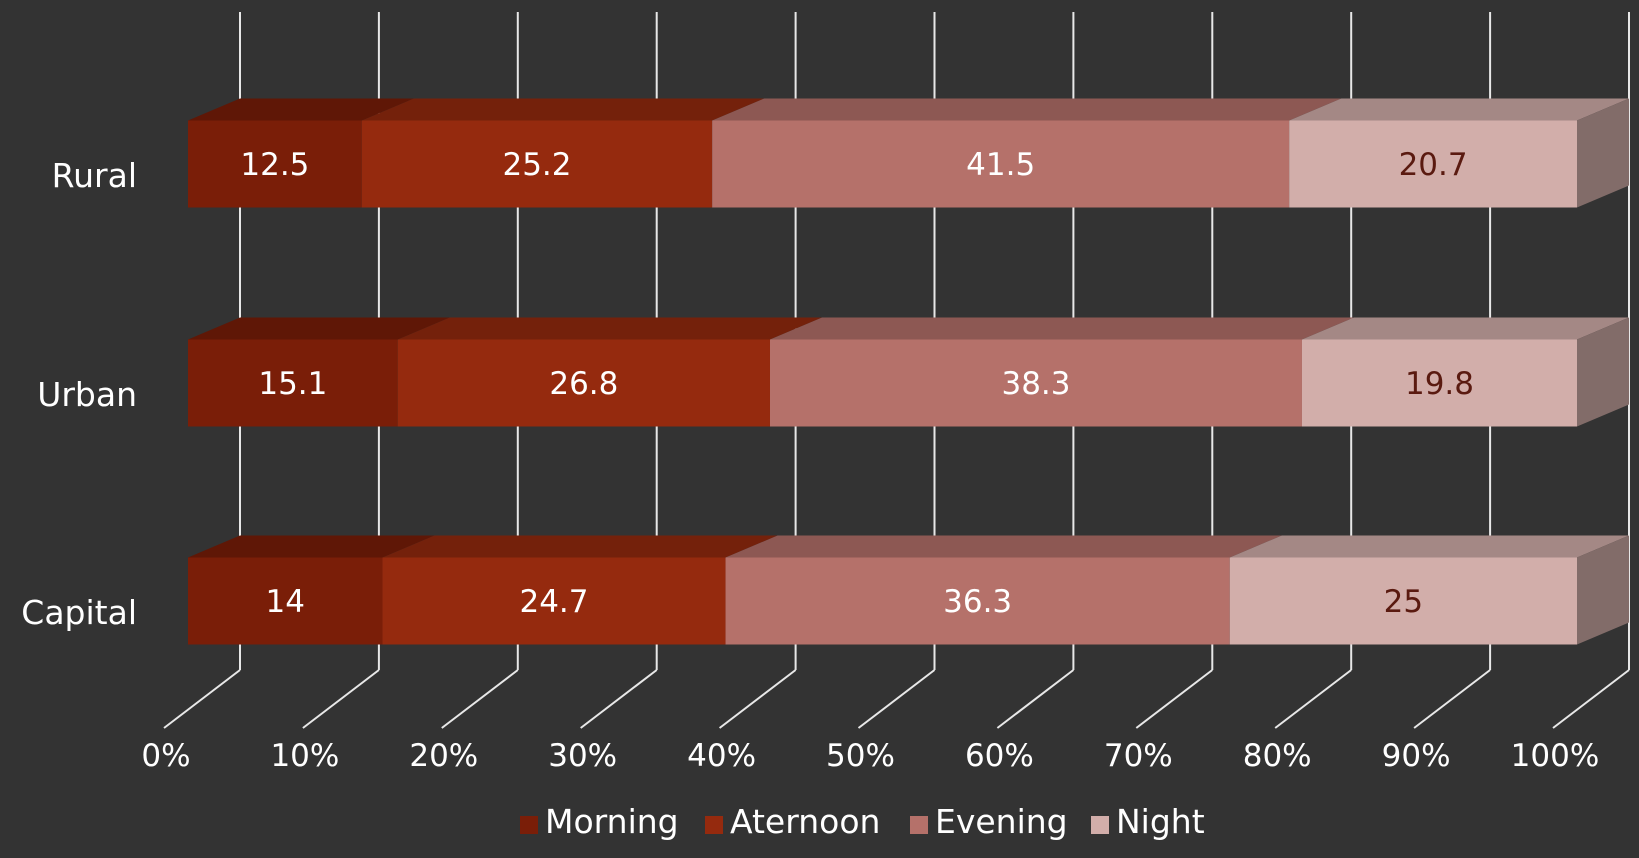  What do you see at coordinates (529, 825) in the screenshot?
I see `legend-swatch-morning` at bounding box center [529, 825].